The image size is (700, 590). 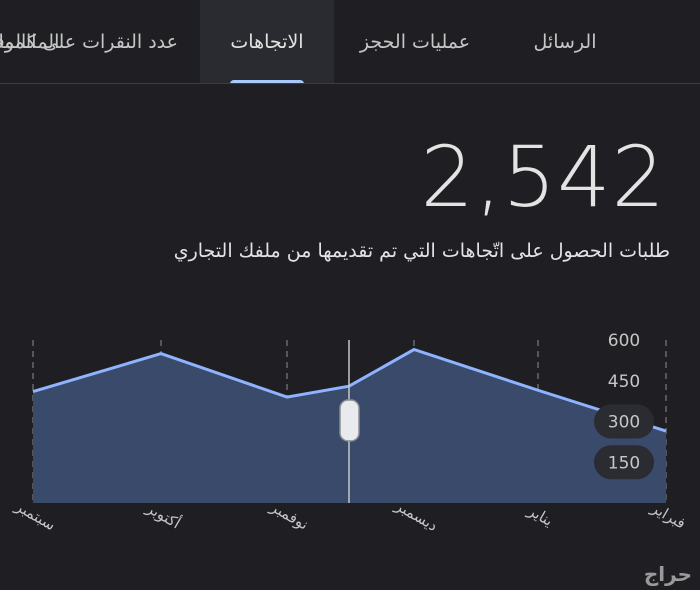 What do you see at coordinates (543, 177) in the screenshot?
I see `metric-value: 2,542` at bounding box center [543, 177].